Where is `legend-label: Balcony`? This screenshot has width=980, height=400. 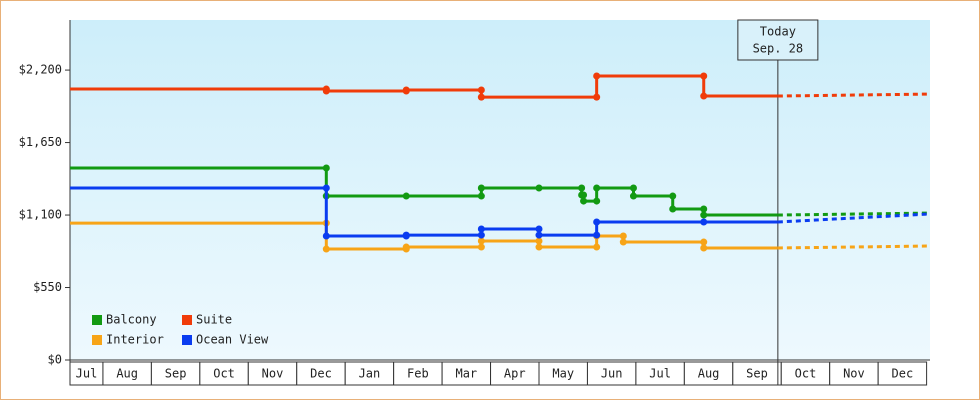 legend-label: Balcony is located at coordinates (131, 320).